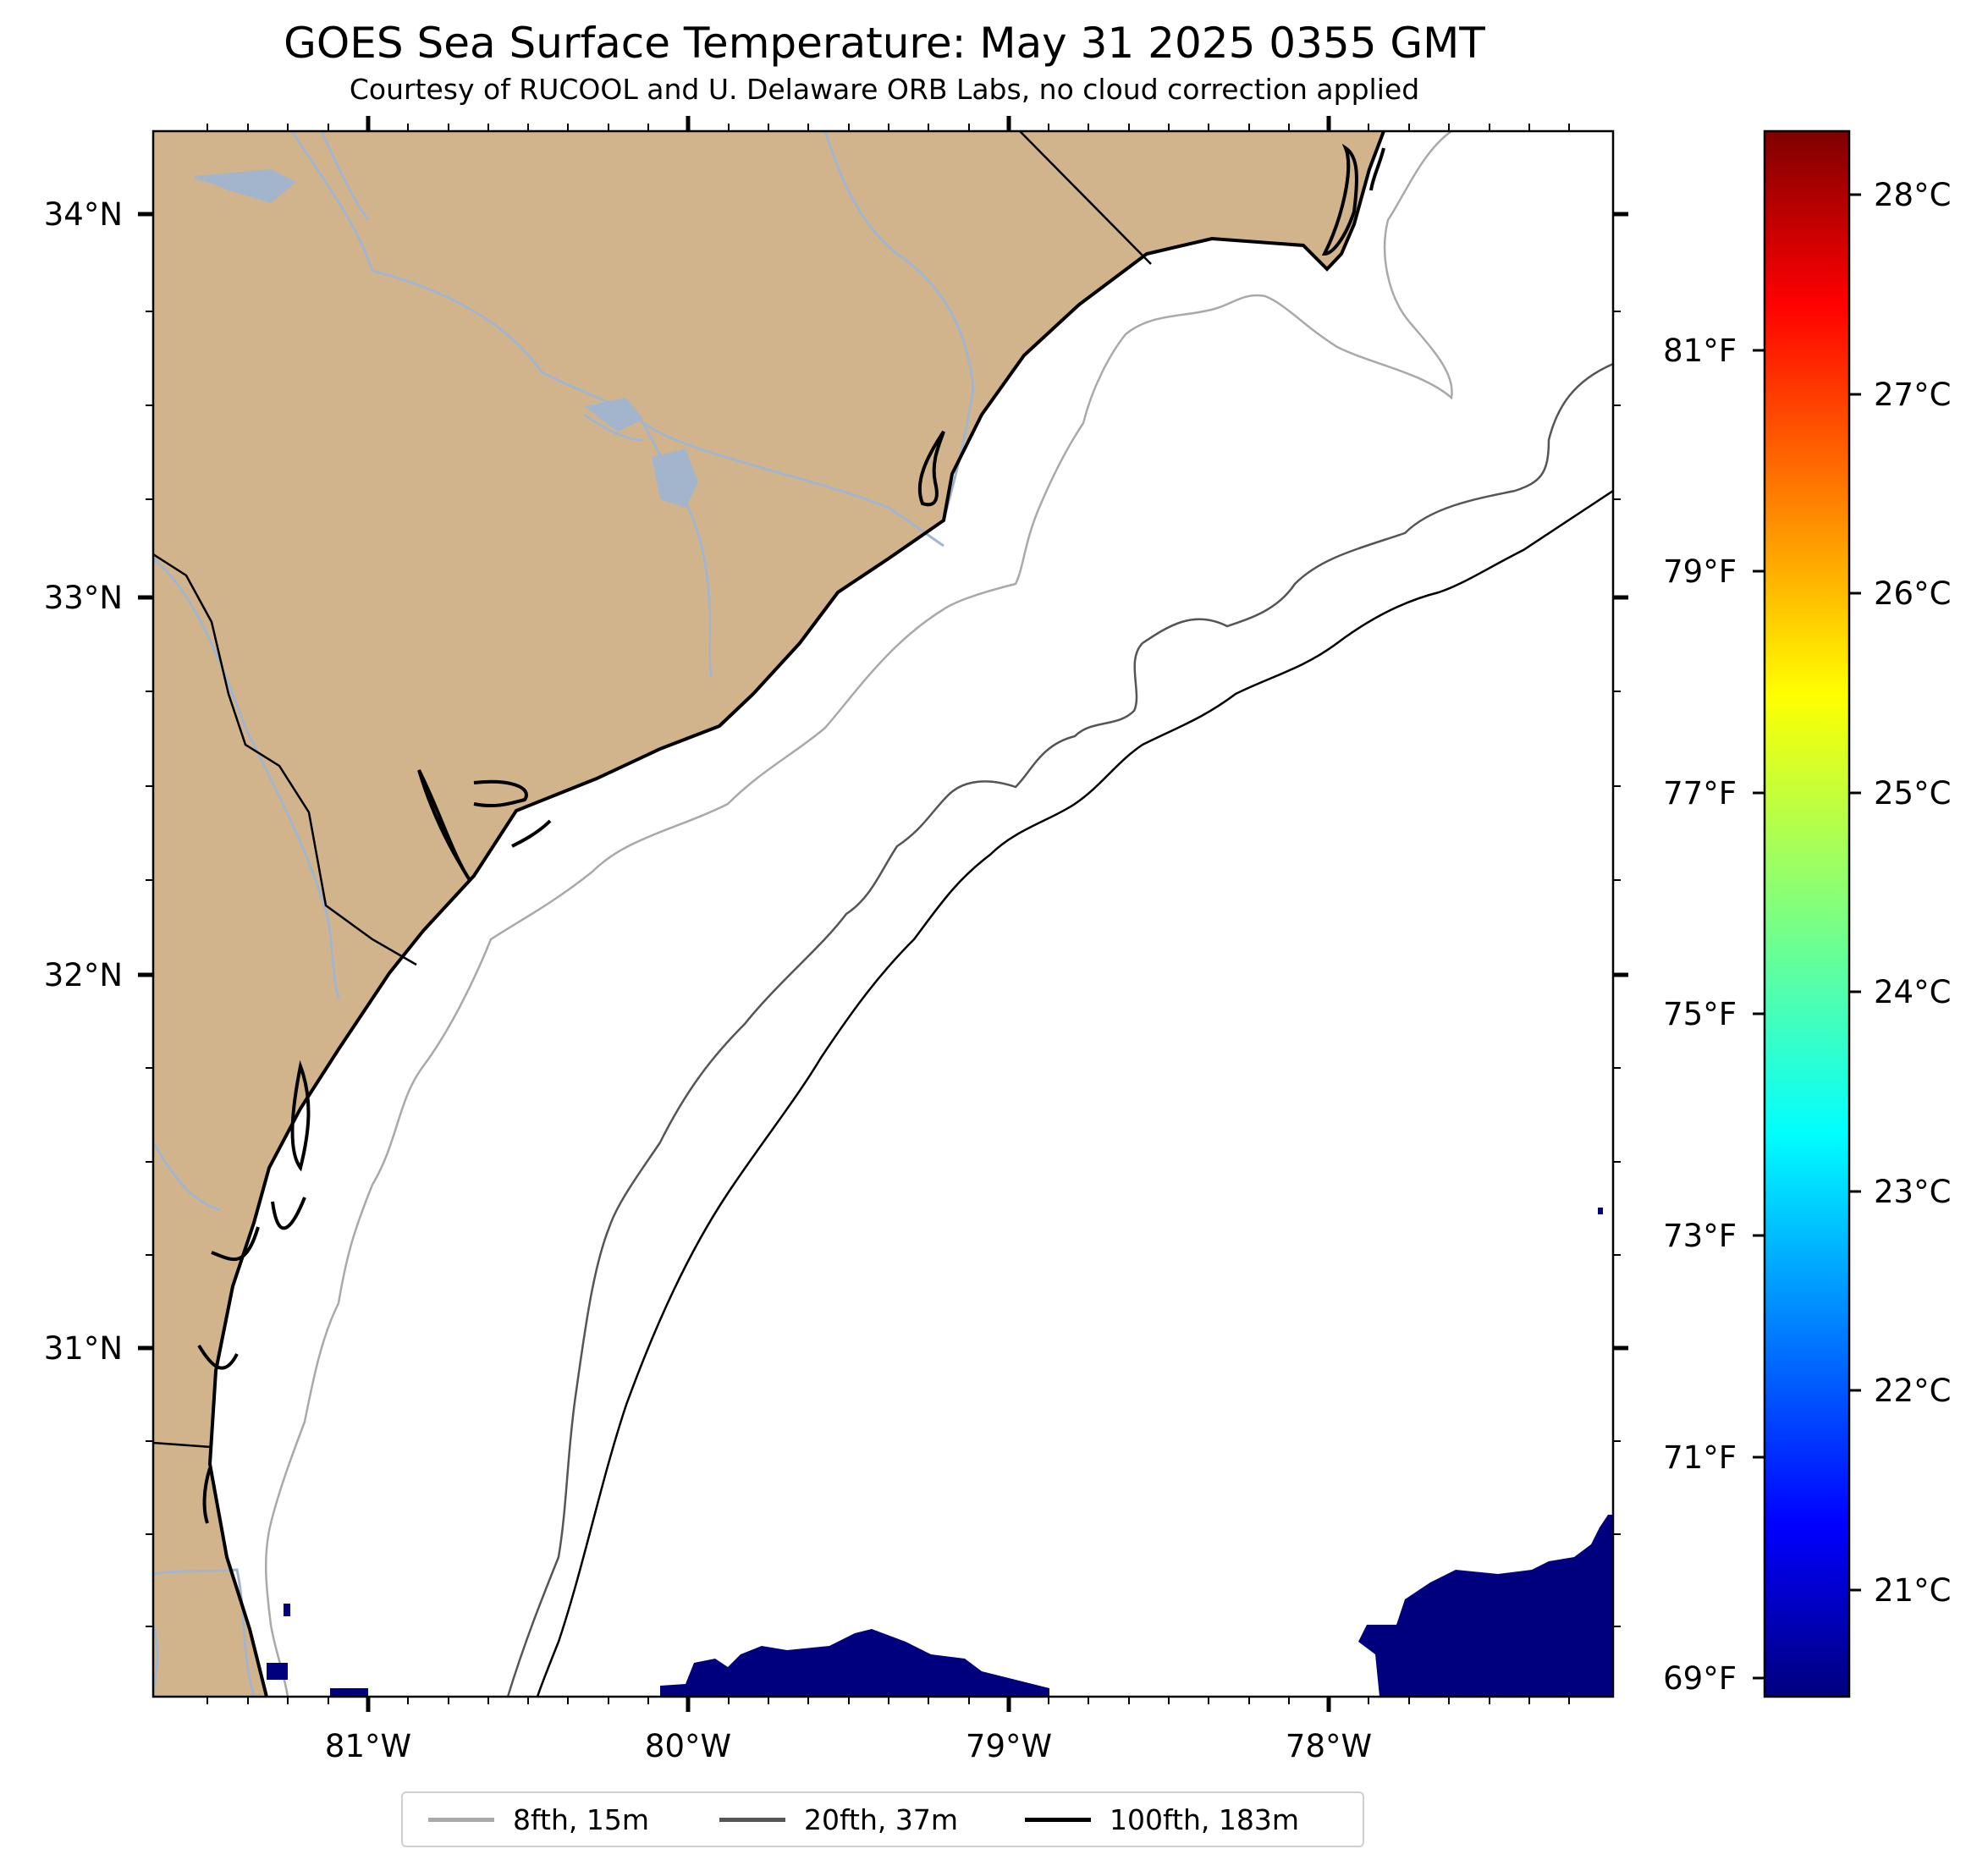  I want to click on lat-label-31: 31°N, so click(83, 1349).